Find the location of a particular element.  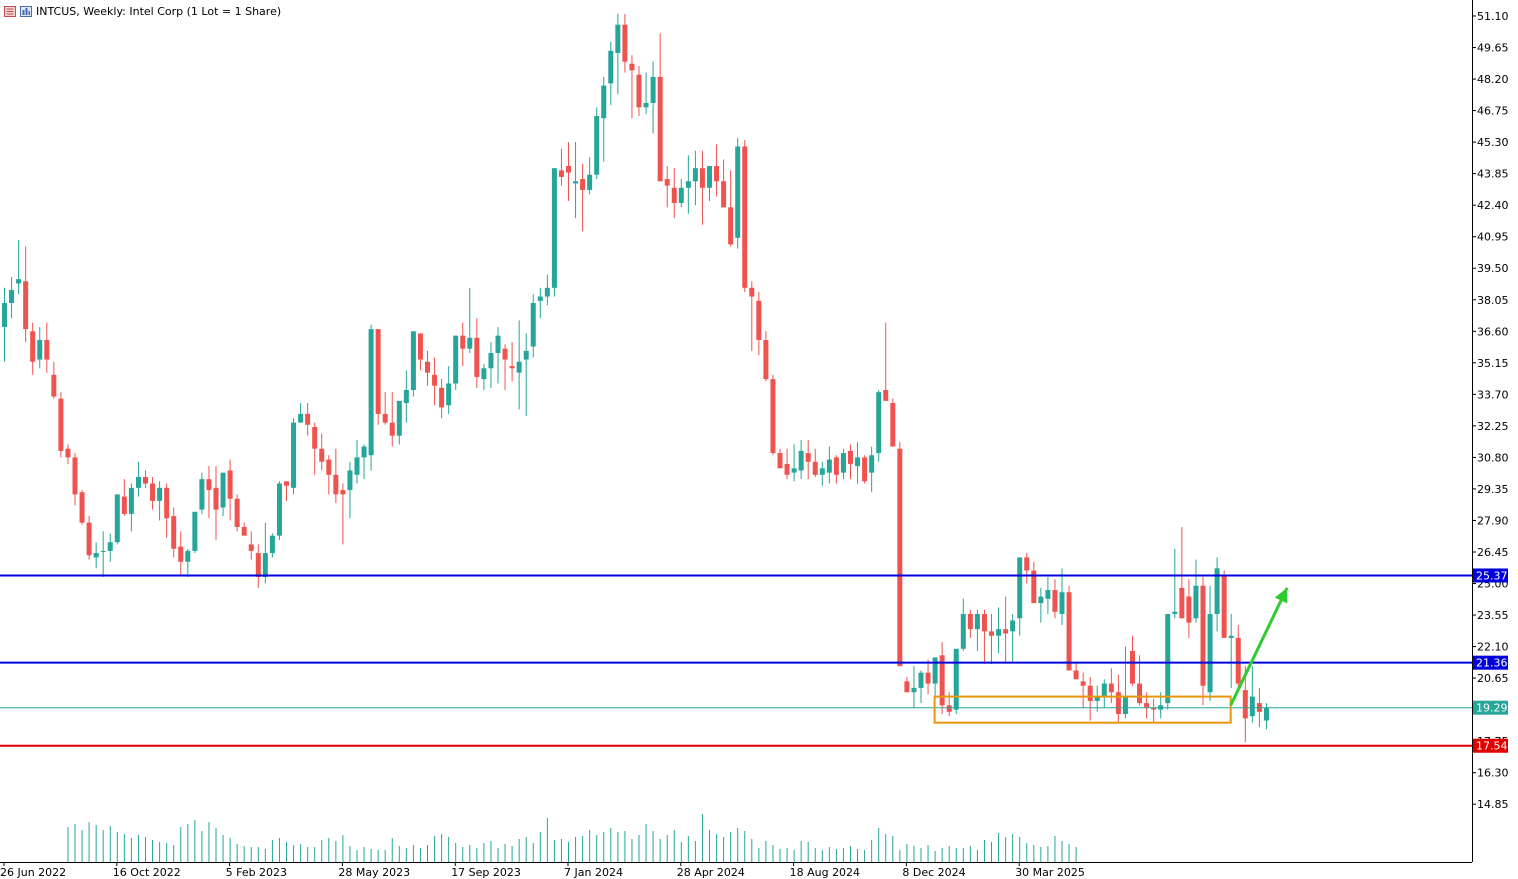

price-level-label: 25.37 is located at coordinates (1492, 575).